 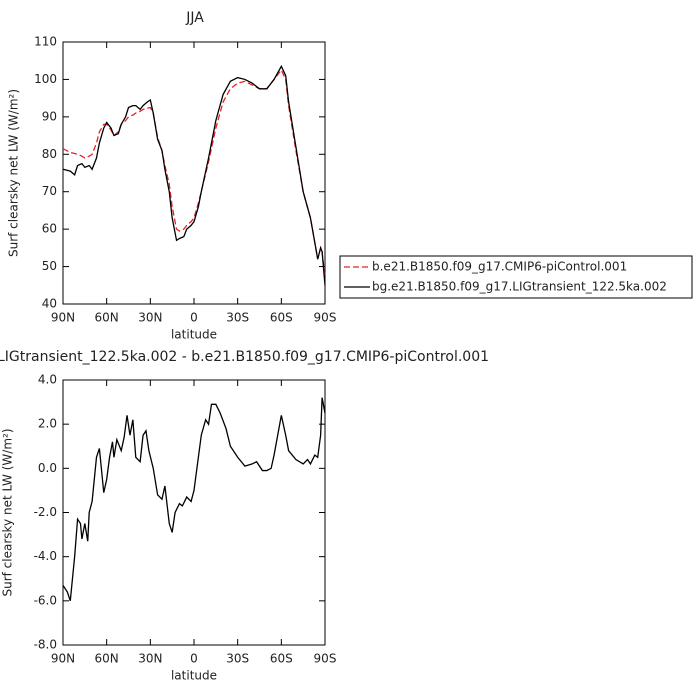 I want to click on y-tick-label: -6.0, so click(x=45, y=600).